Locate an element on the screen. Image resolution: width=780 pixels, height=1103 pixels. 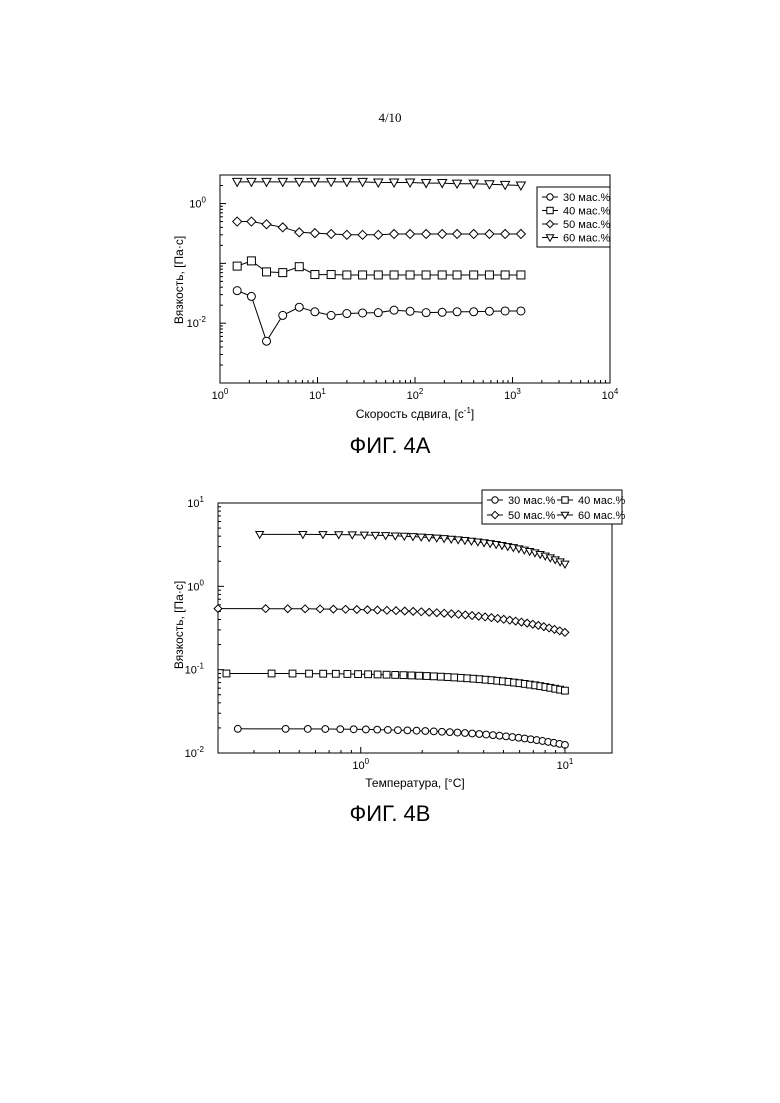
y-tick-label: 10⁻¹ is located at coordinates (195, 669).